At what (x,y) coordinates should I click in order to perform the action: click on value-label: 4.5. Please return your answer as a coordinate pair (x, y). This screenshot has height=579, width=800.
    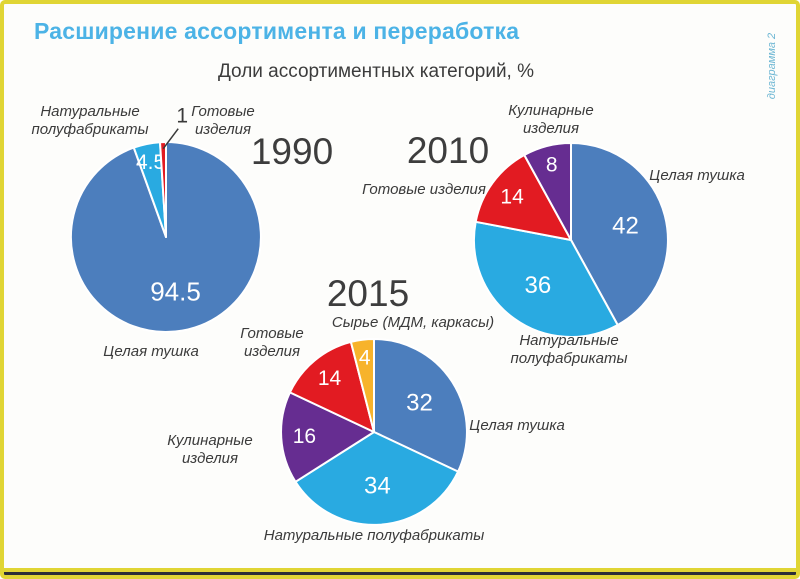
    Looking at the image, I should click on (150, 162).